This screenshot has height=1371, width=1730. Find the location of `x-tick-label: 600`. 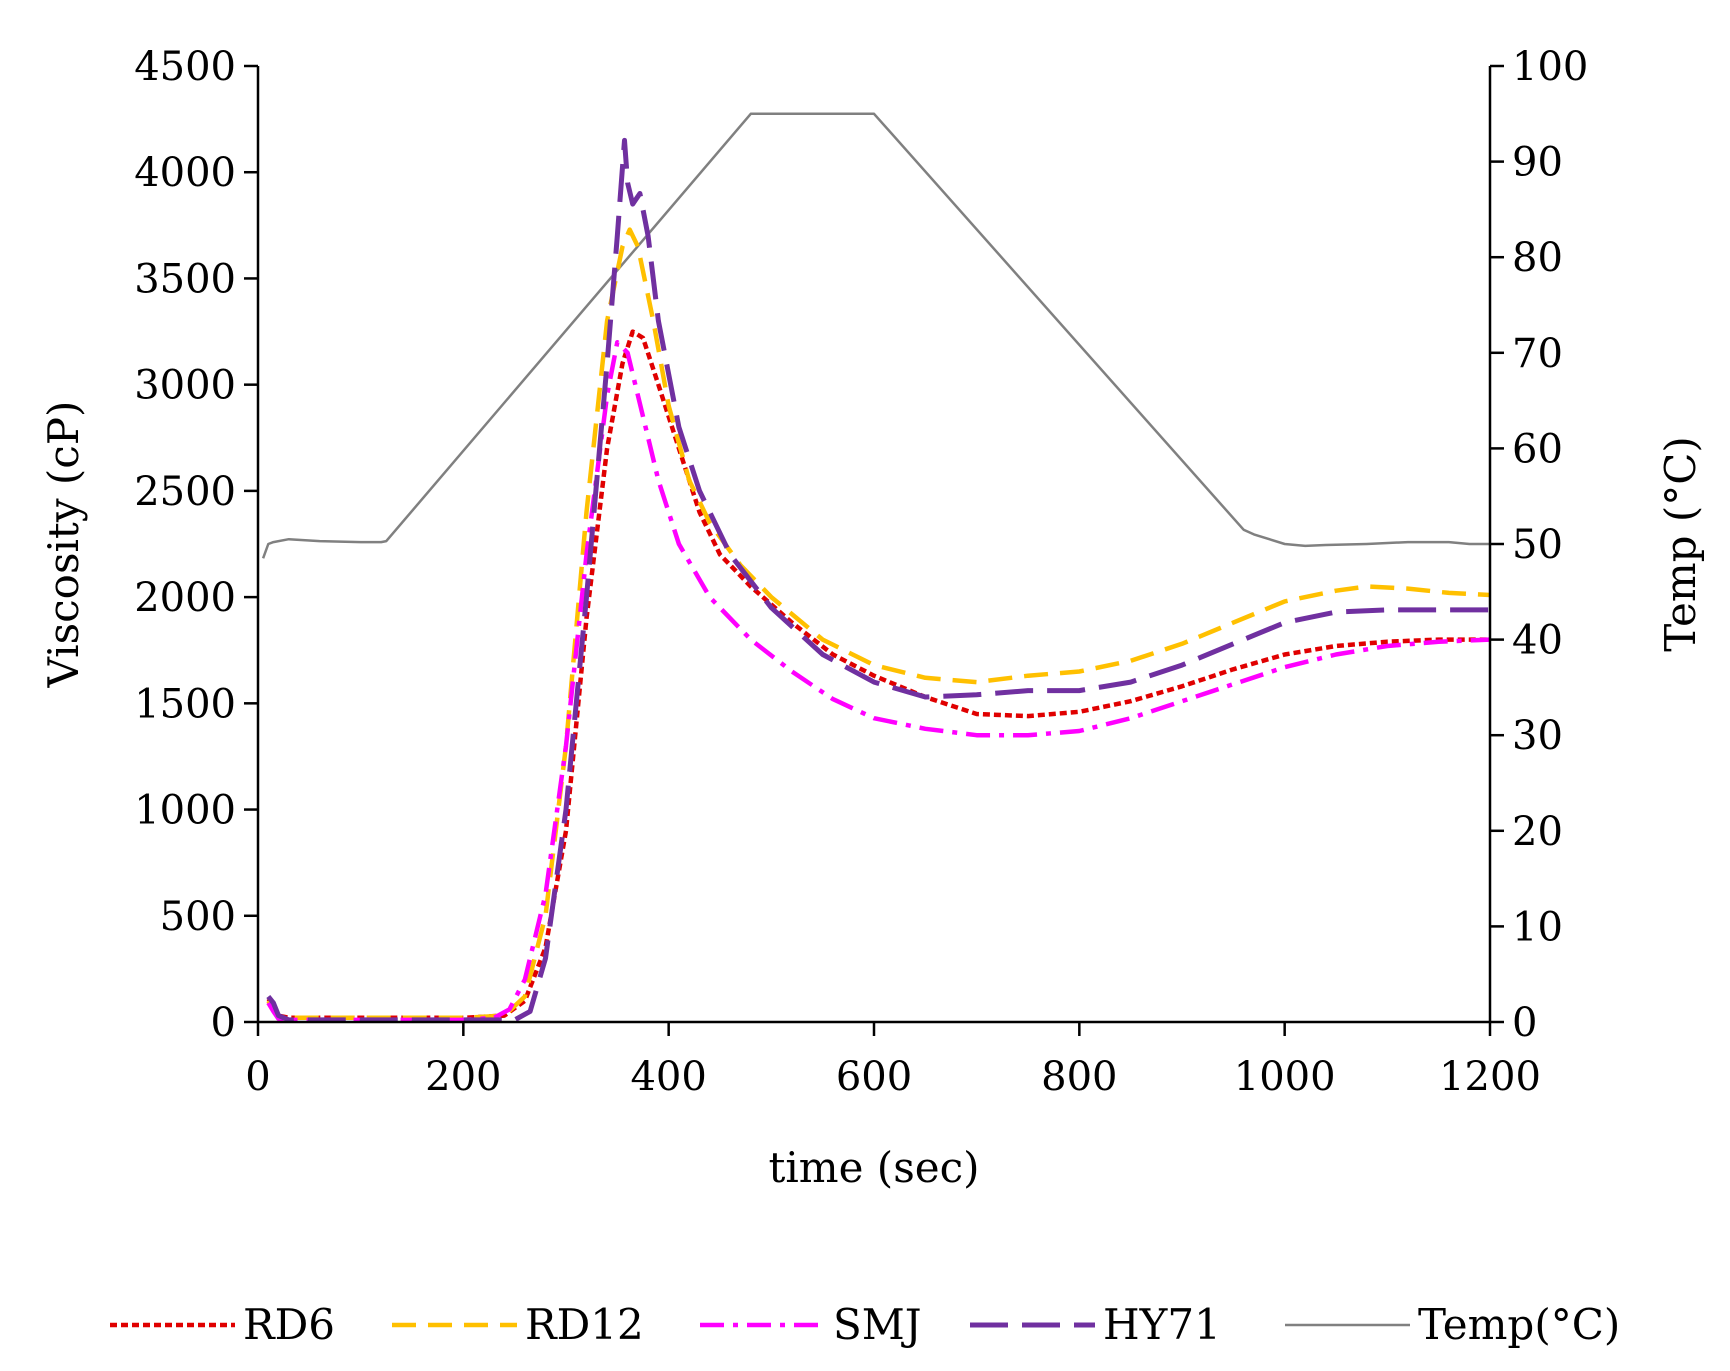

x-tick-label: 600 is located at coordinates (874, 1077).